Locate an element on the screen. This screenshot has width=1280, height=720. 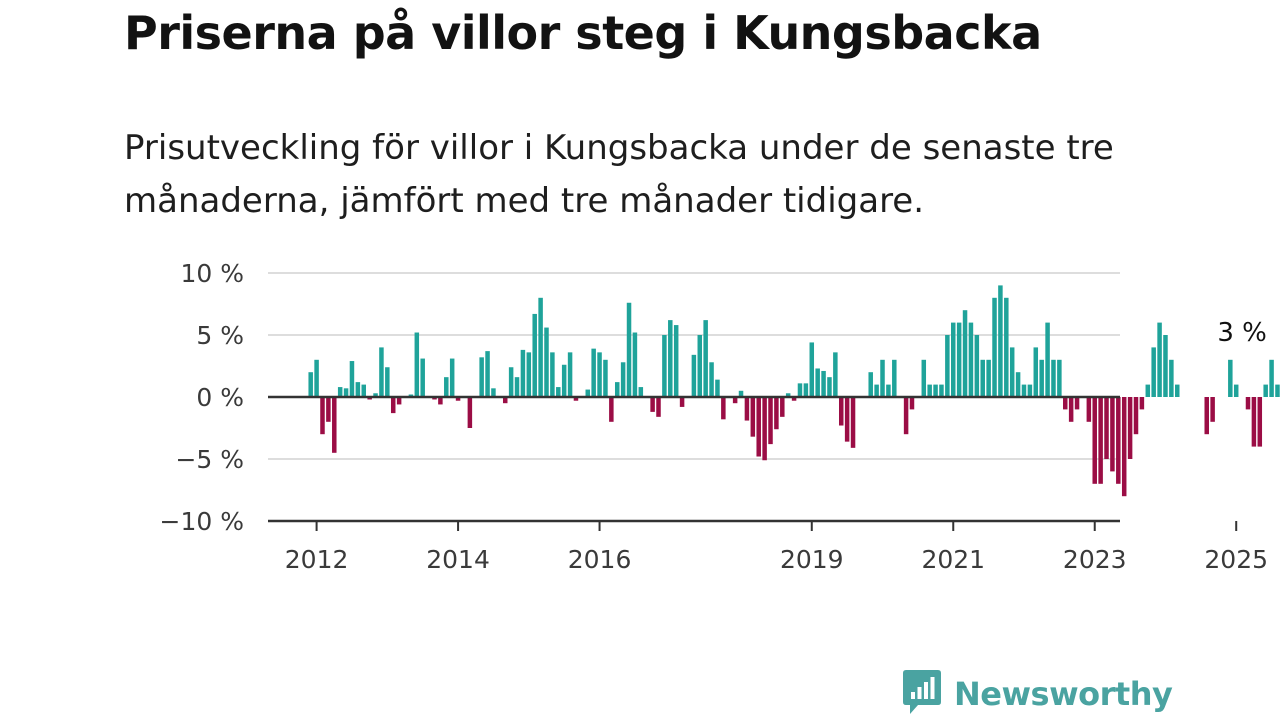
y-tick-label: 10 % is located at coordinates (212, 273).